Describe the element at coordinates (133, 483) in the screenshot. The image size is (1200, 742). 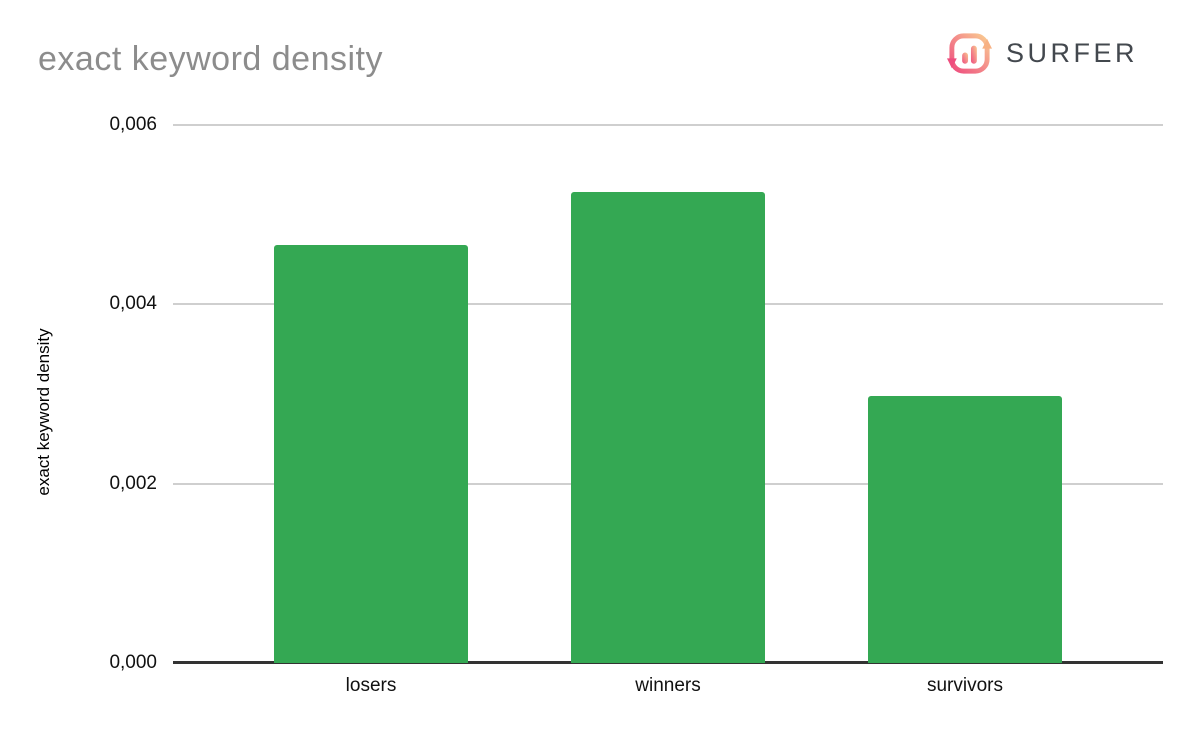
I see `y-tick-label: 0,002` at that location.